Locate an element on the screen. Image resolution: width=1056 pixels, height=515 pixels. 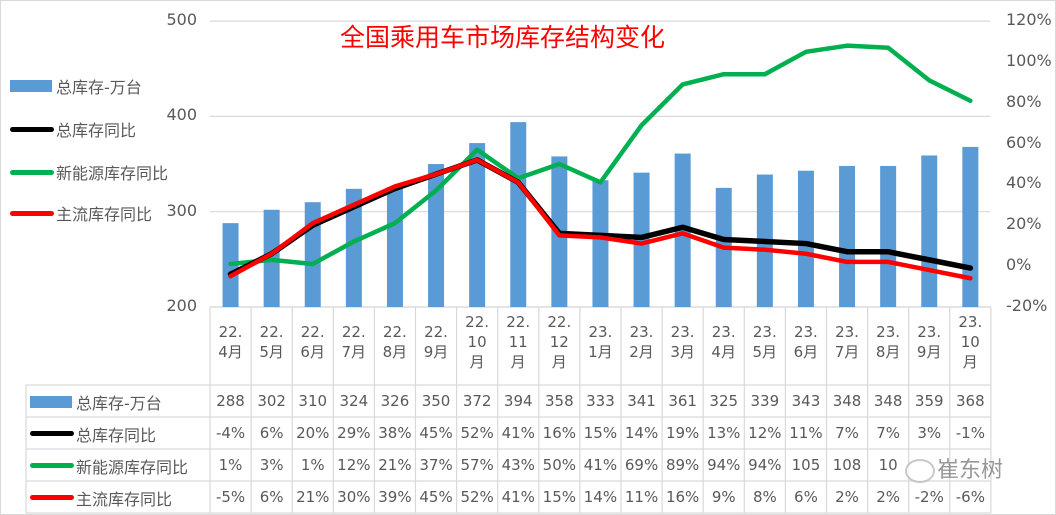
watermark-text: 崔东树 is located at coordinates (970, 470).